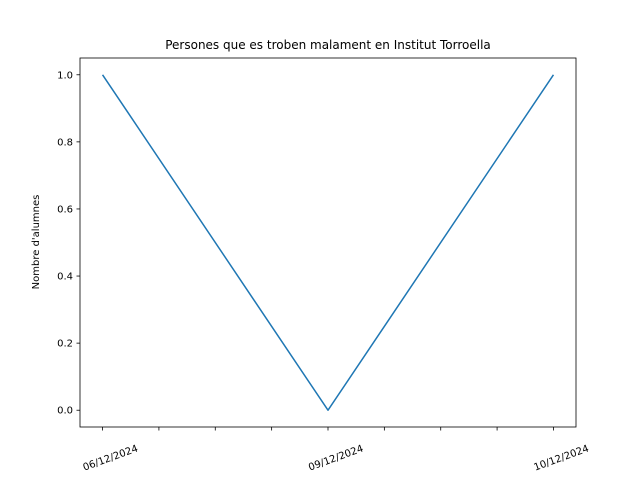  Describe the element at coordinates (65, 209) in the screenshot. I see `y-tick-label: 0.6` at that location.